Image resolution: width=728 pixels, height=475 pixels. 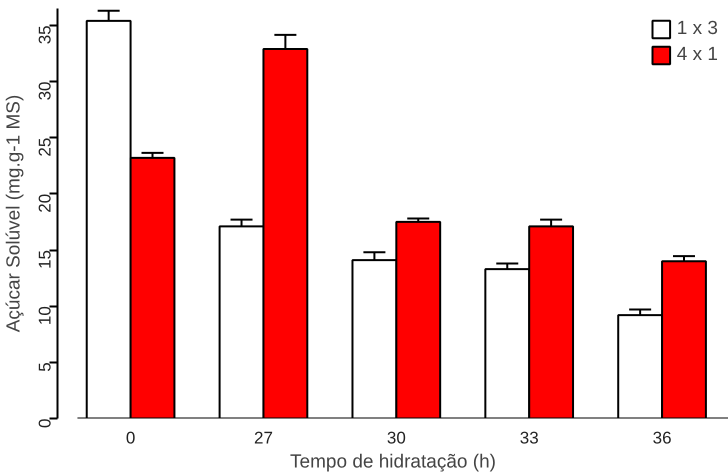 What do you see at coordinates (393, 462) in the screenshot?
I see `x-axis-title: Tempo de hidratação (h)` at bounding box center [393, 462].